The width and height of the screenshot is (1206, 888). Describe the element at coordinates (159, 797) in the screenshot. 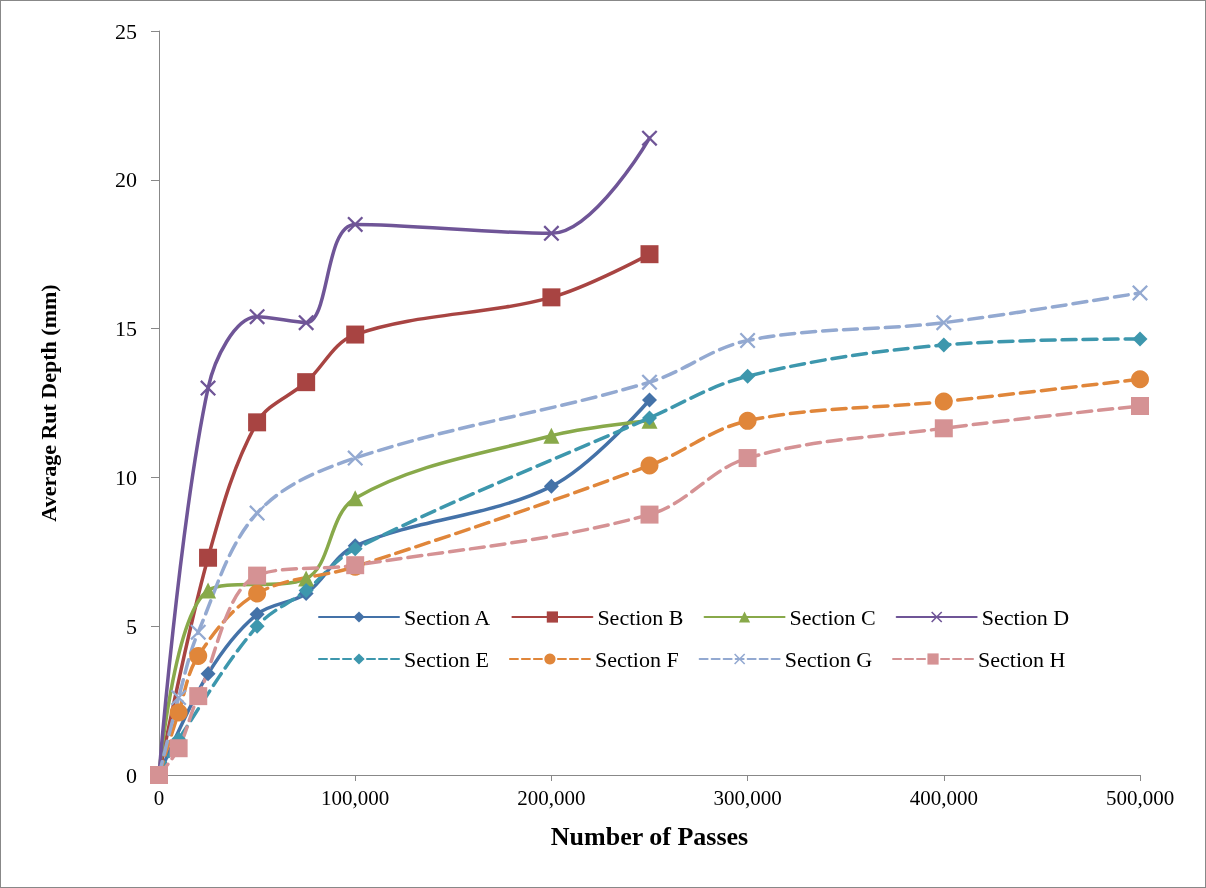

I see `x-tick-label: 0` at that location.